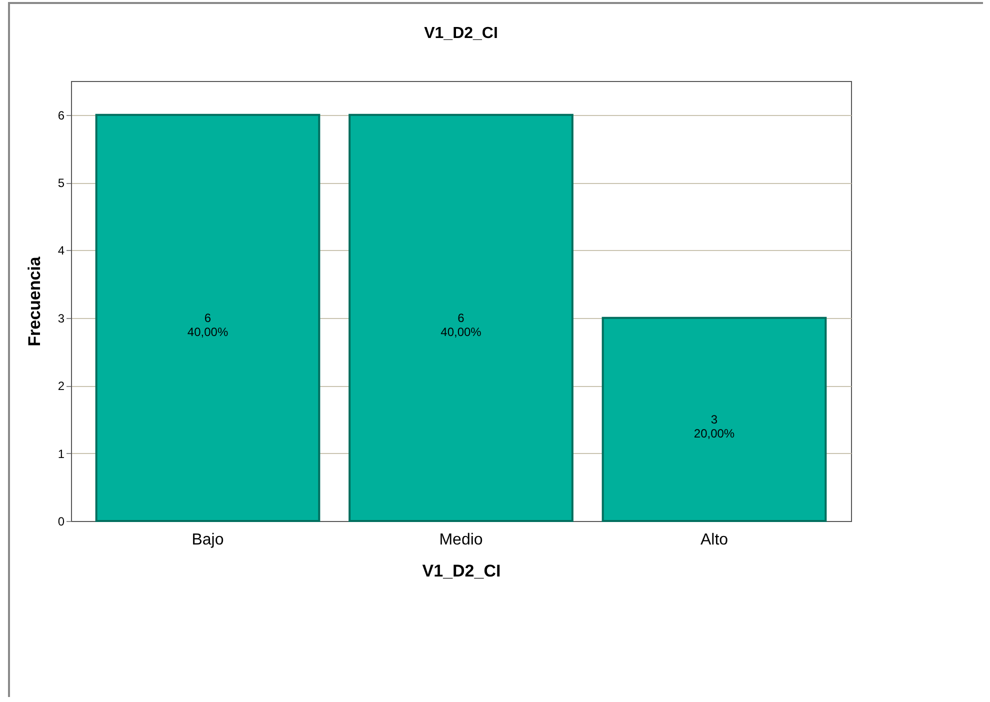 This screenshot has height=702, width=990. Describe the element at coordinates (61, 318) in the screenshot. I see `y-tick-label: 3` at that location.